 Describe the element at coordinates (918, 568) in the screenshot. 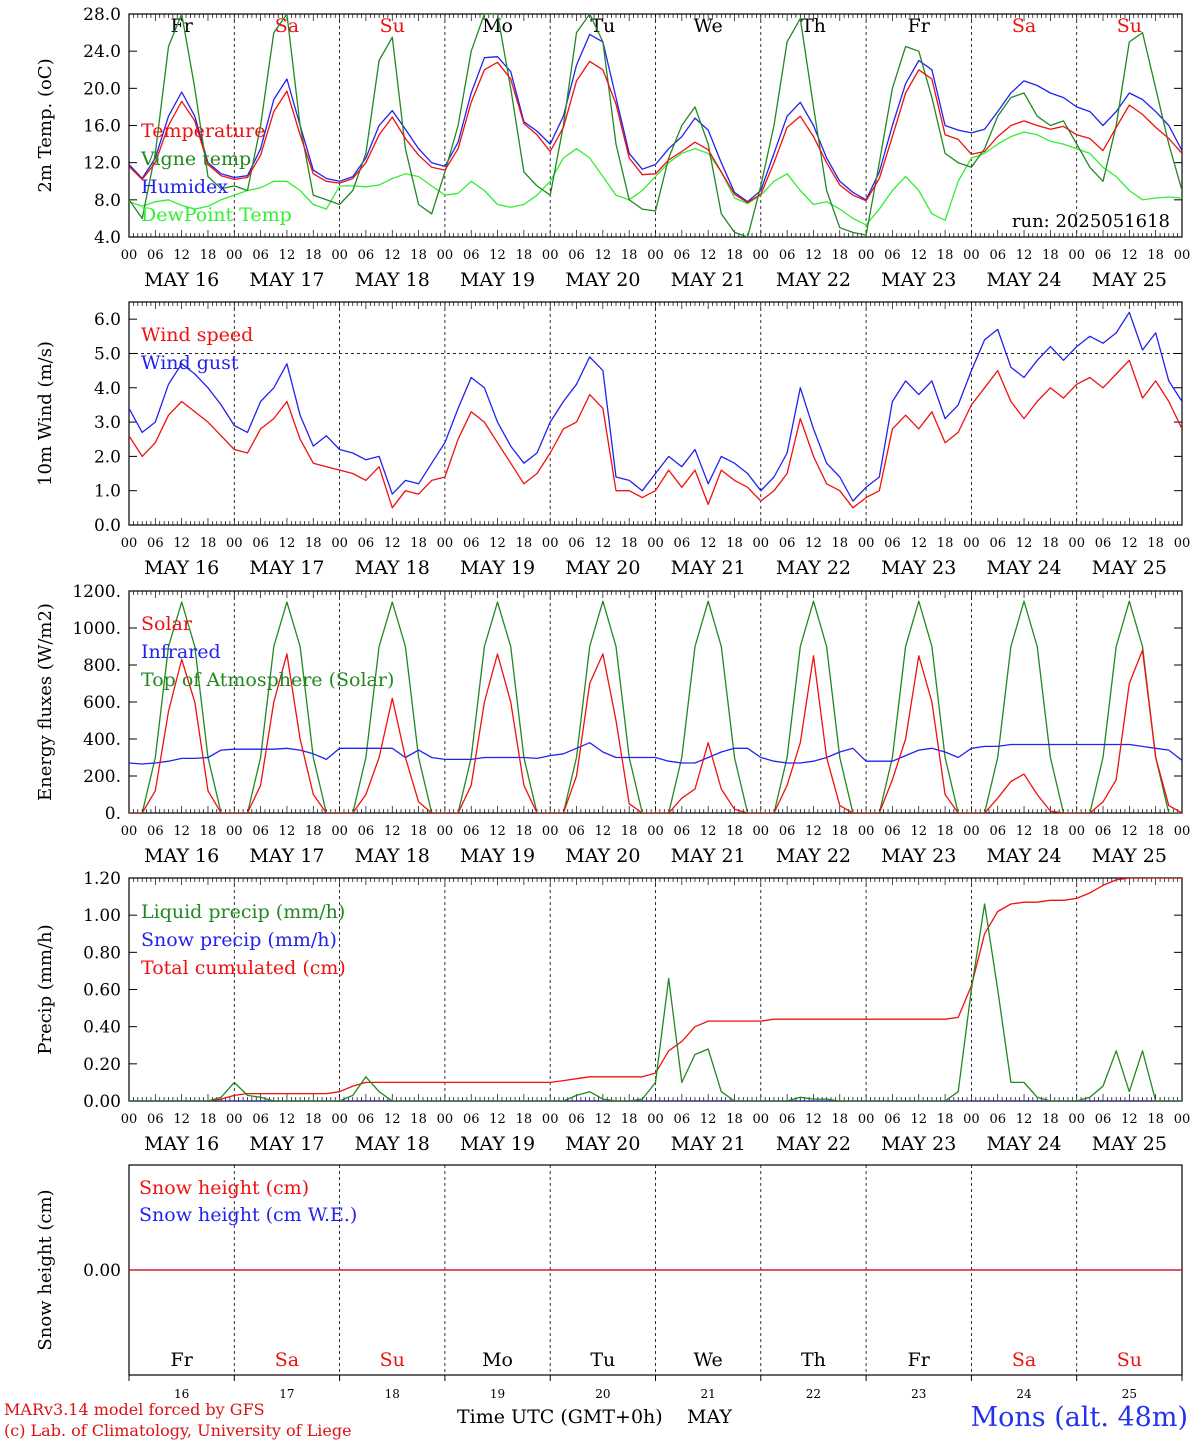

I see `date-label: MAY 23` at that location.